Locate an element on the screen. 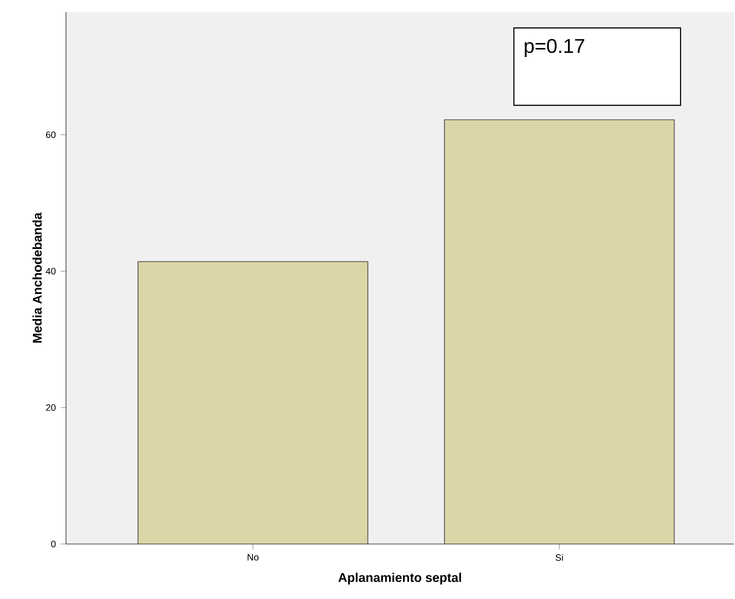 This screenshot has width=735, height=599. y-tick-label: 40 is located at coordinates (51, 271).